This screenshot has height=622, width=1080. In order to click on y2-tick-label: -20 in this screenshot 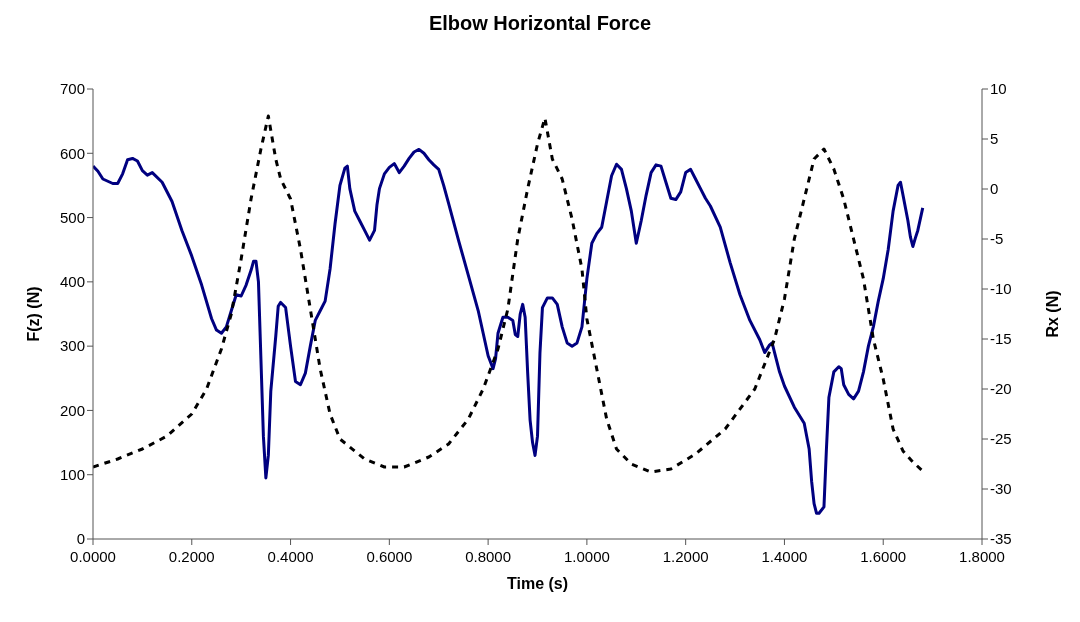, I will do `click(1001, 389)`.